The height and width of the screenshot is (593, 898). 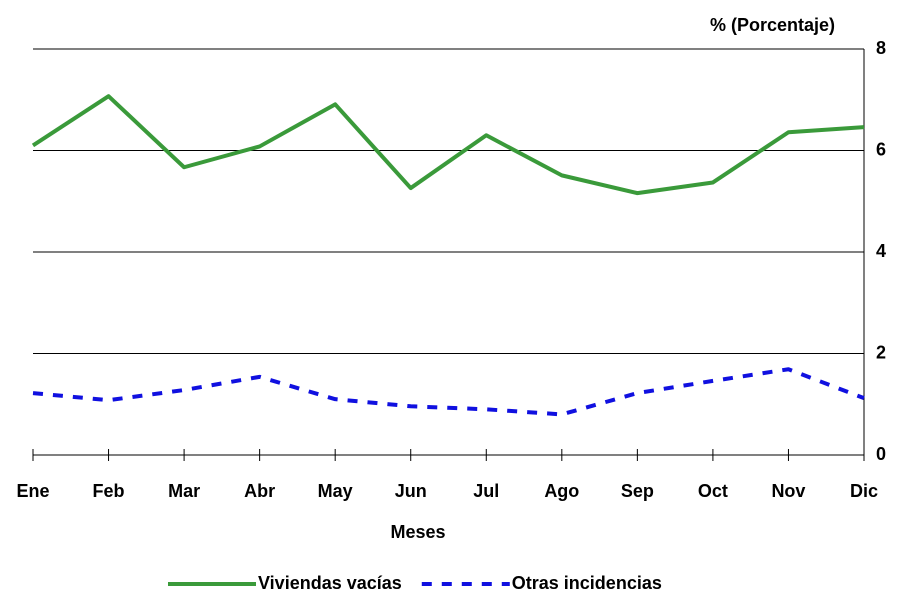 What do you see at coordinates (561, 491) in the screenshot?
I see `x-tick-label: Ago` at bounding box center [561, 491].